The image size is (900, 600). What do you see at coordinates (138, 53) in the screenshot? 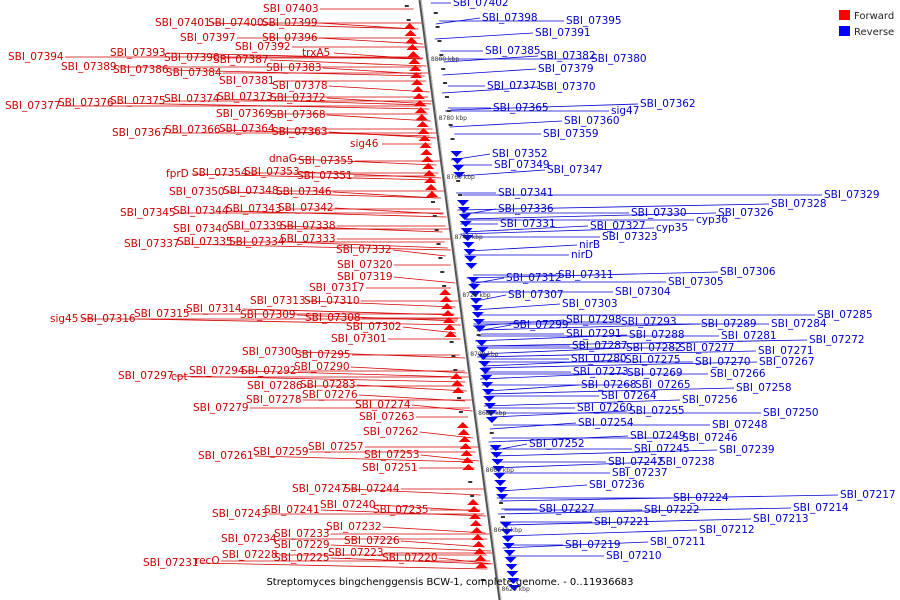
I see `gene-label: SBI_07393` at bounding box center [138, 53].